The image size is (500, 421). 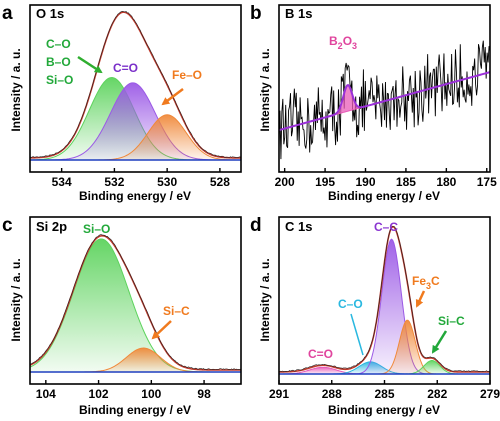 I want to click on panel-a-x-ticks: 534 532 530 528, so click(x=141, y=178).